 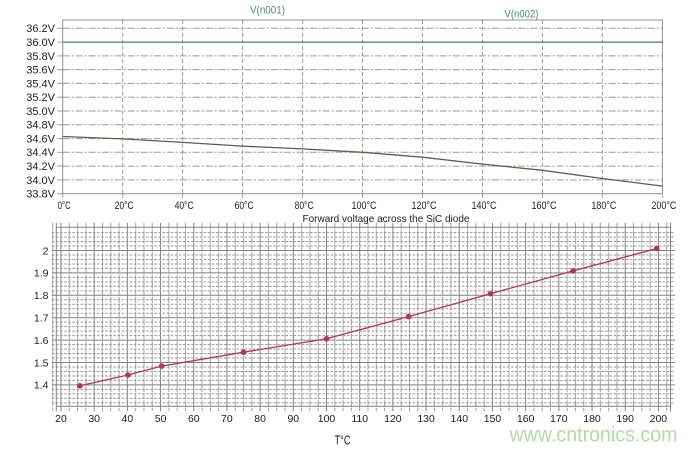 What do you see at coordinates (41, 341) in the screenshot?
I see `svg-text: 1.6` at bounding box center [41, 341].